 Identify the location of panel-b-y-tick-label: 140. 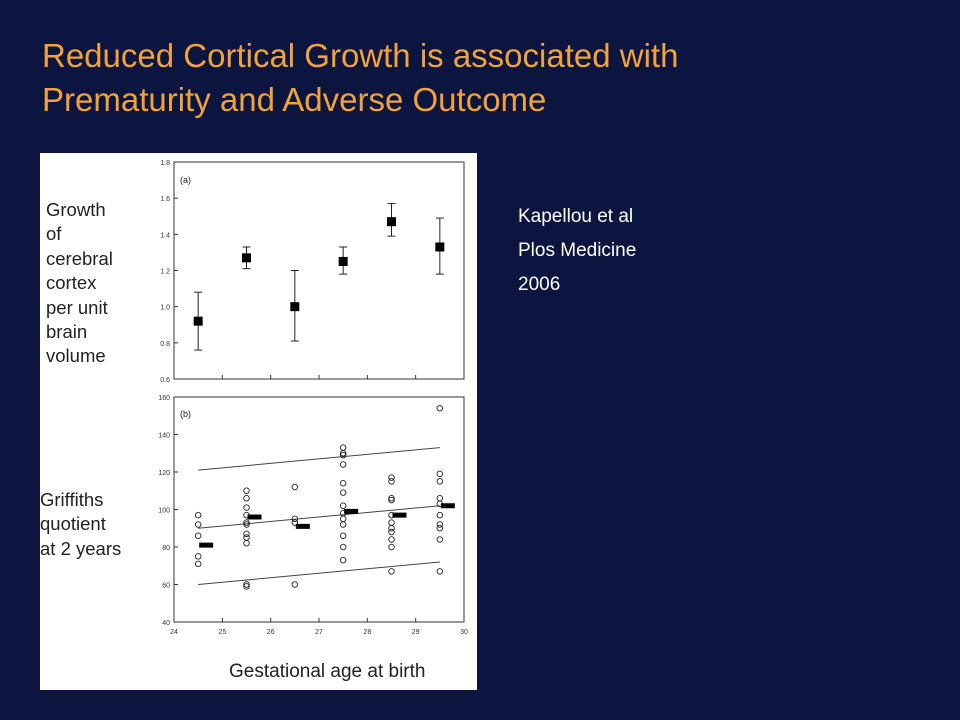
(164, 436).